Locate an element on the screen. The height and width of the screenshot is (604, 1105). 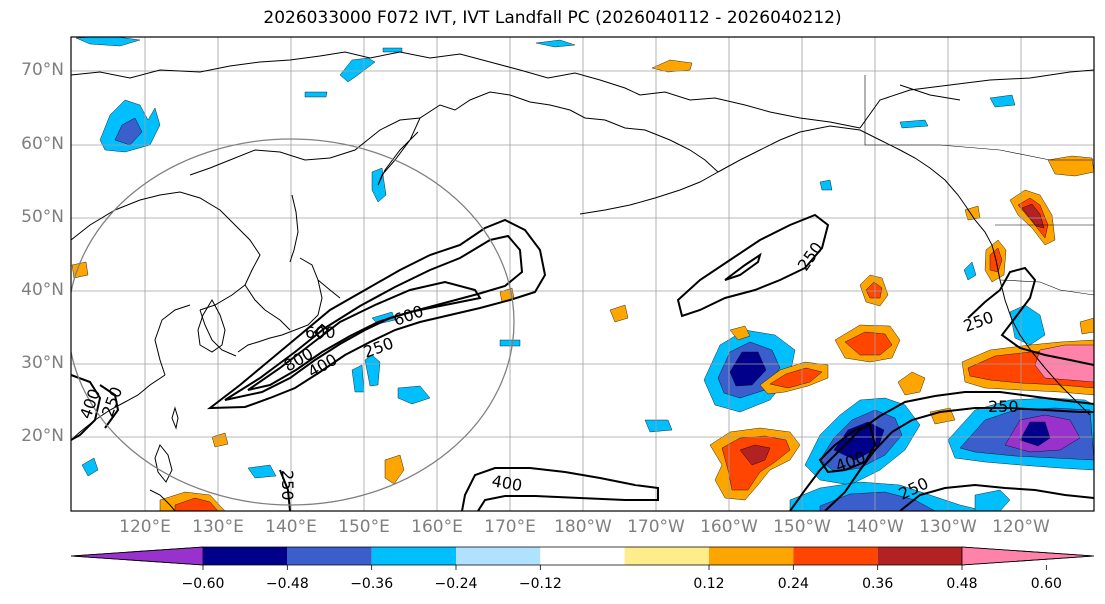
lon-label: 150°E is located at coordinates (364, 527).